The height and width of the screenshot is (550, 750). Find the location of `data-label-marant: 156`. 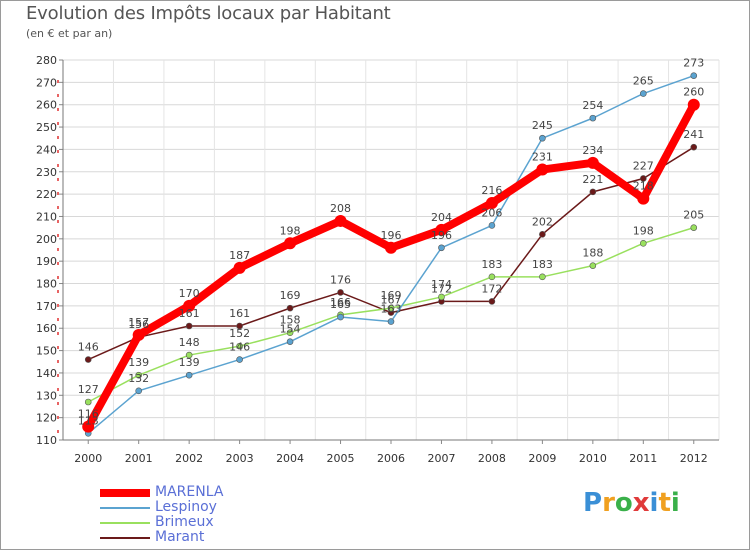

data-label-marant: 156 is located at coordinates (138, 324).